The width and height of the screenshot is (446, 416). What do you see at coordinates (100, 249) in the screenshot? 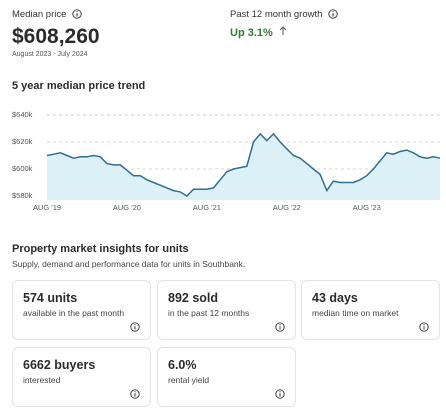
I see `insights-title: Property market insights for units` at bounding box center [100, 249].